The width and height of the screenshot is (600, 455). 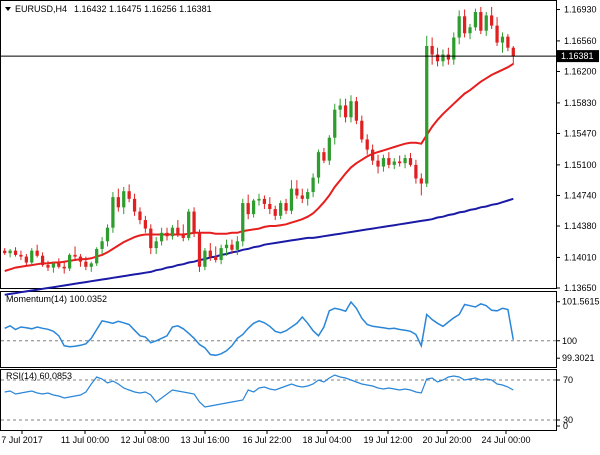 I want to click on price-tick-label: 1.14740, so click(x=580, y=195).